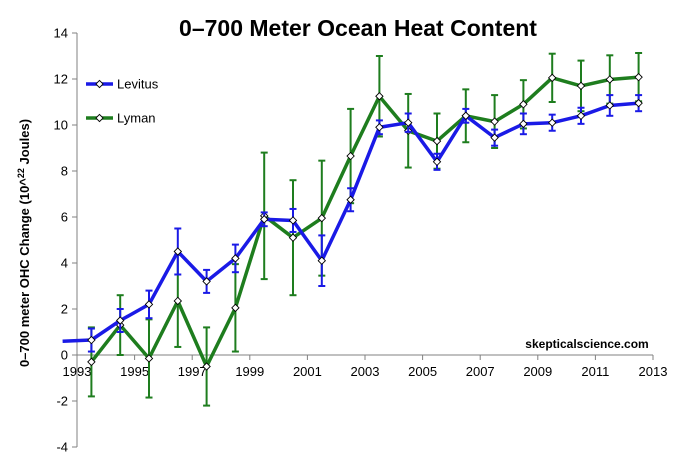 The width and height of the screenshot is (677, 461). I want to click on legend-label: Lyman, so click(136, 118).